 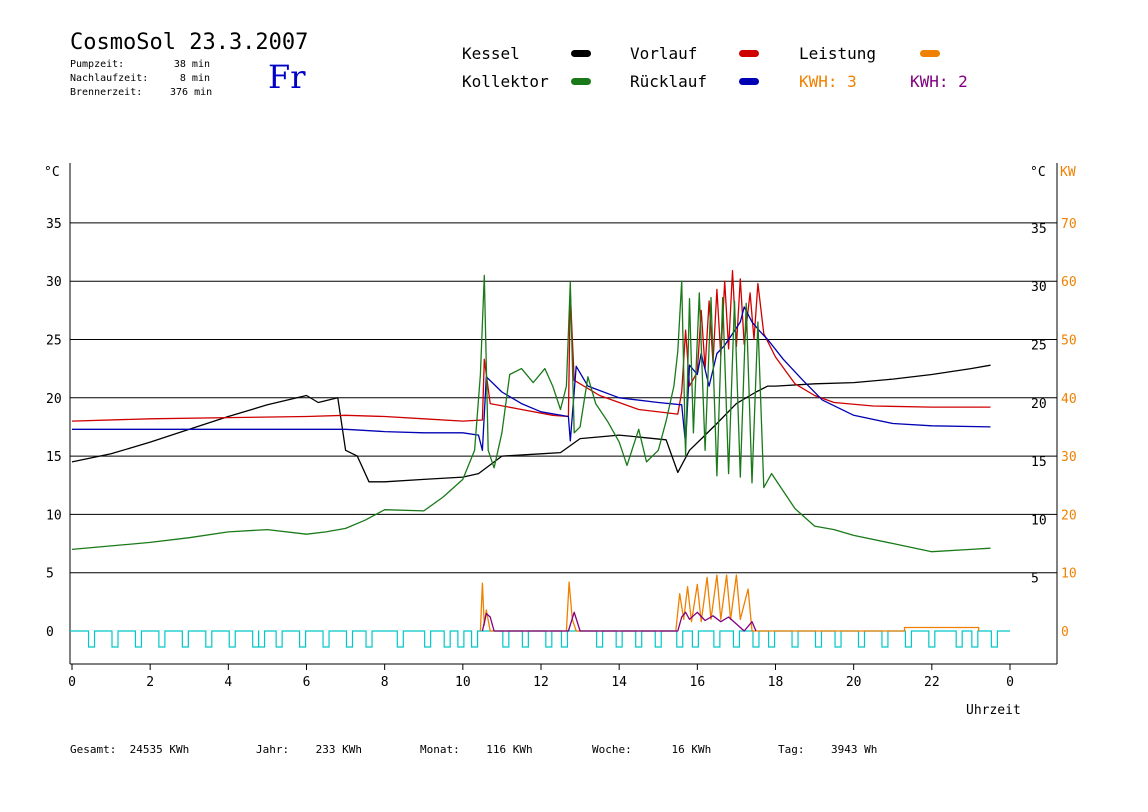 I want to click on footer-label: Gesamt:, so click(x=93, y=749).